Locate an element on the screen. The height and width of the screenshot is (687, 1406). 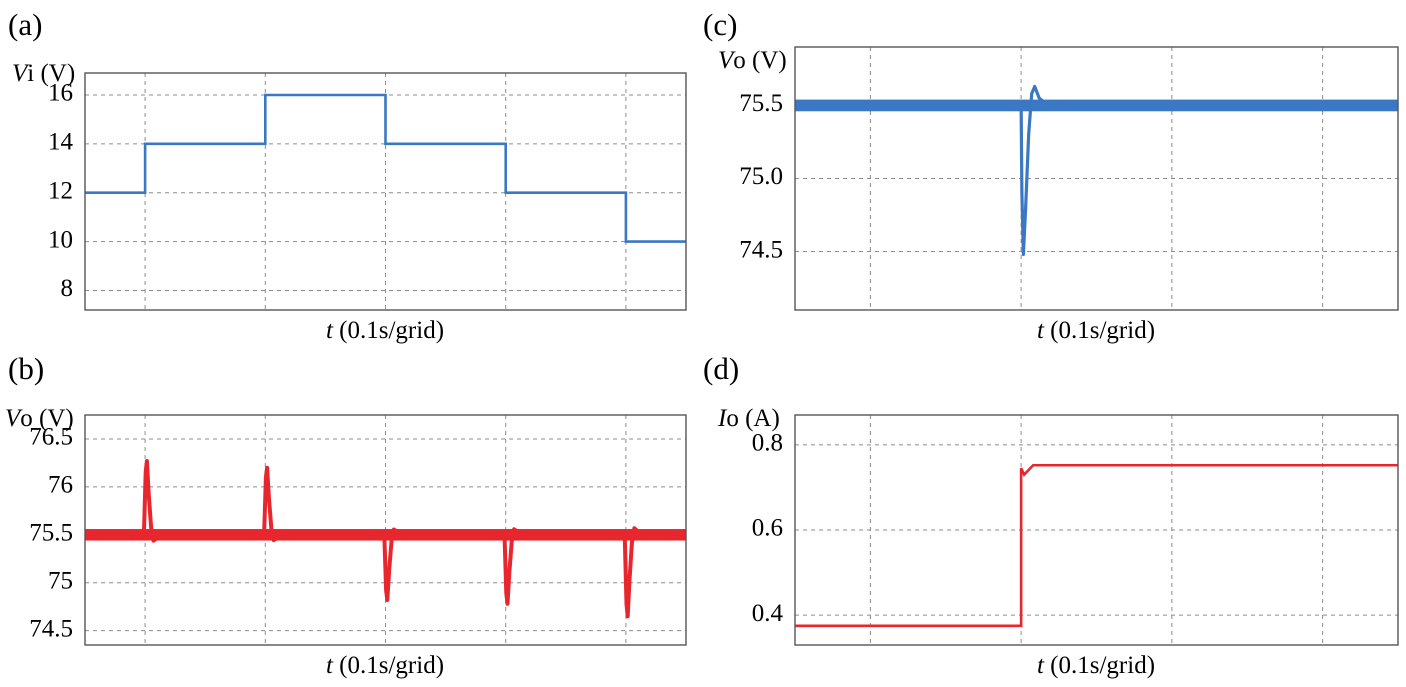
y-axis-label-a: Vi (V) is located at coordinates (43, 73).